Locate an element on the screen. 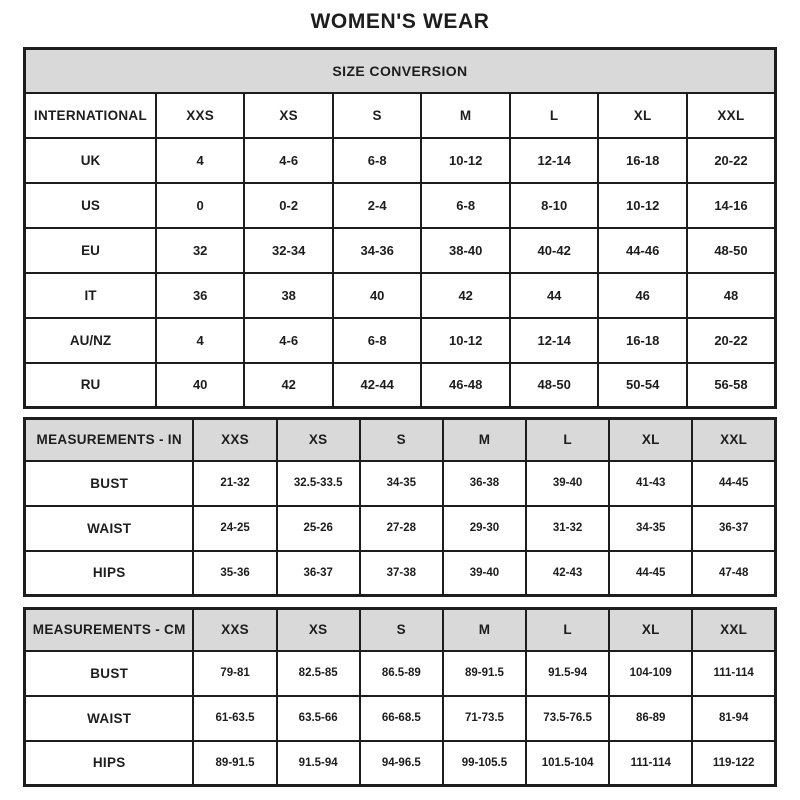 Image resolution: width=800 pixels, height=800 pixels. measurements_in-header-s: S is located at coordinates (401, 439).